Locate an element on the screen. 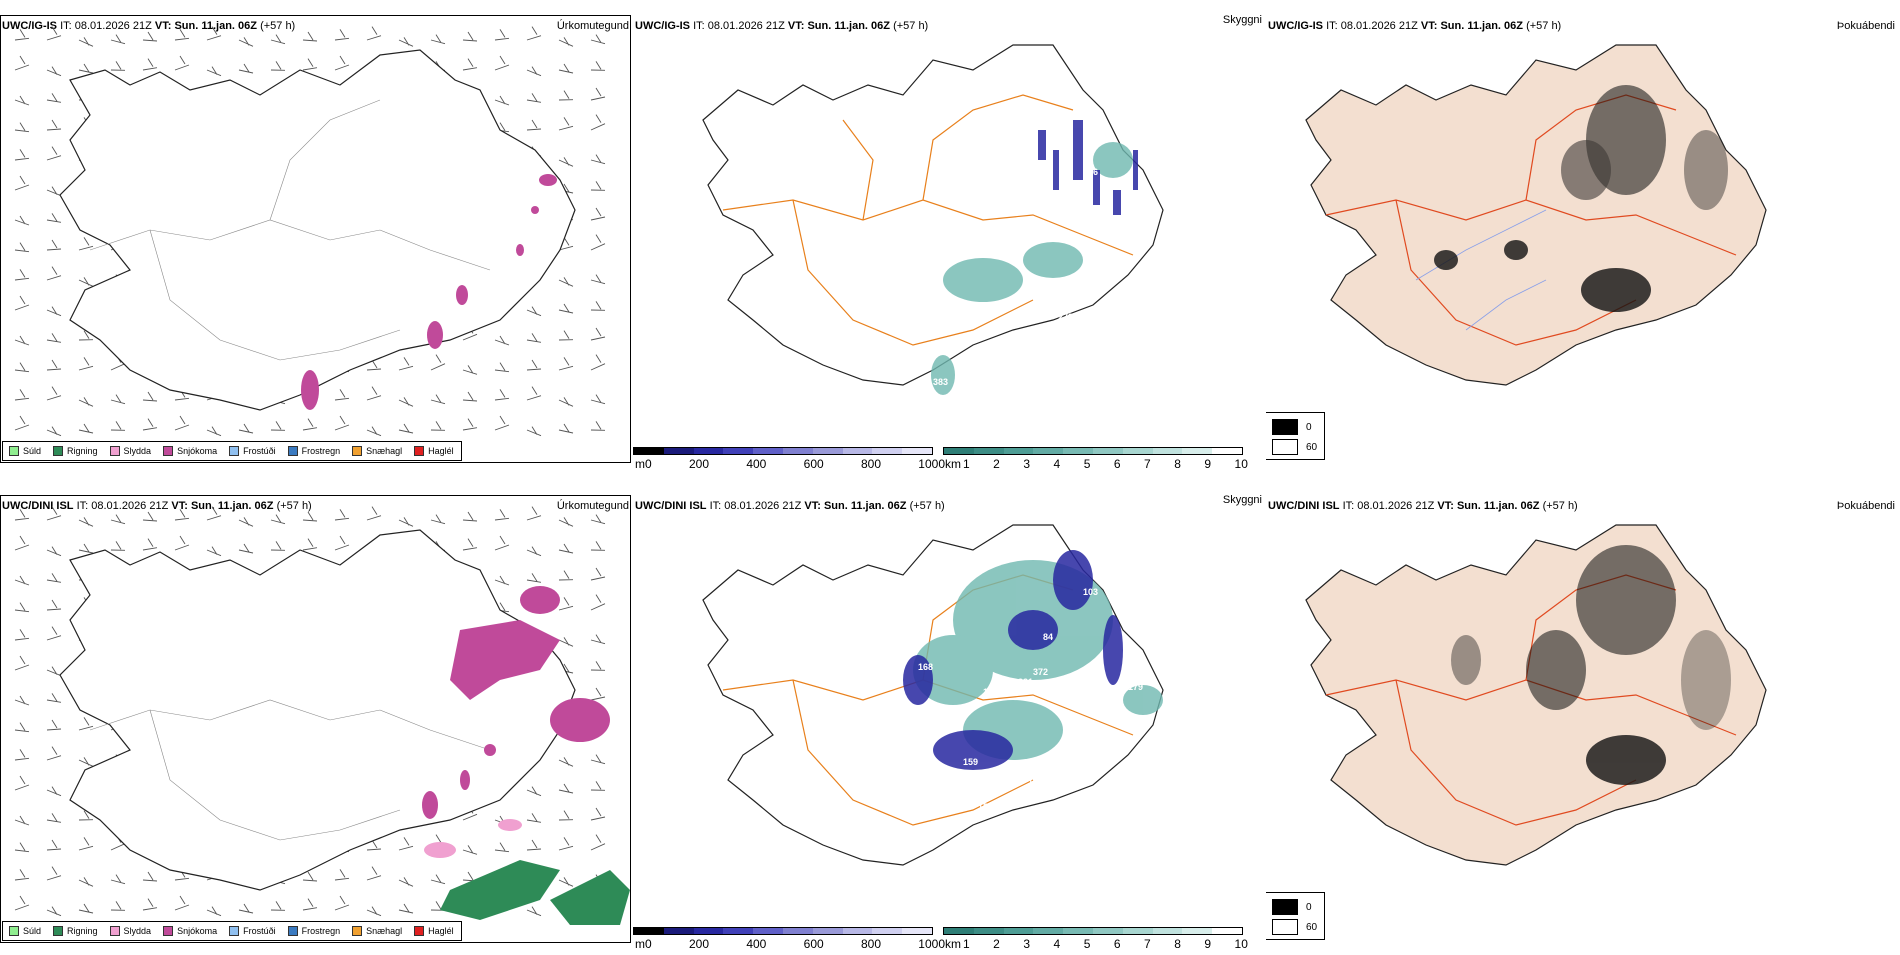 The image size is (1900, 955). visibility-value: 363 is located at coordinates (1035, 822).